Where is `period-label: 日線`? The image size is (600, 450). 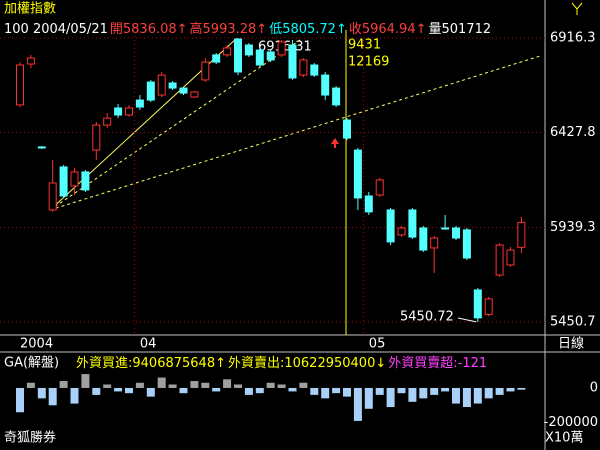
period-label: 日線 is located at coordinates (571, 344).